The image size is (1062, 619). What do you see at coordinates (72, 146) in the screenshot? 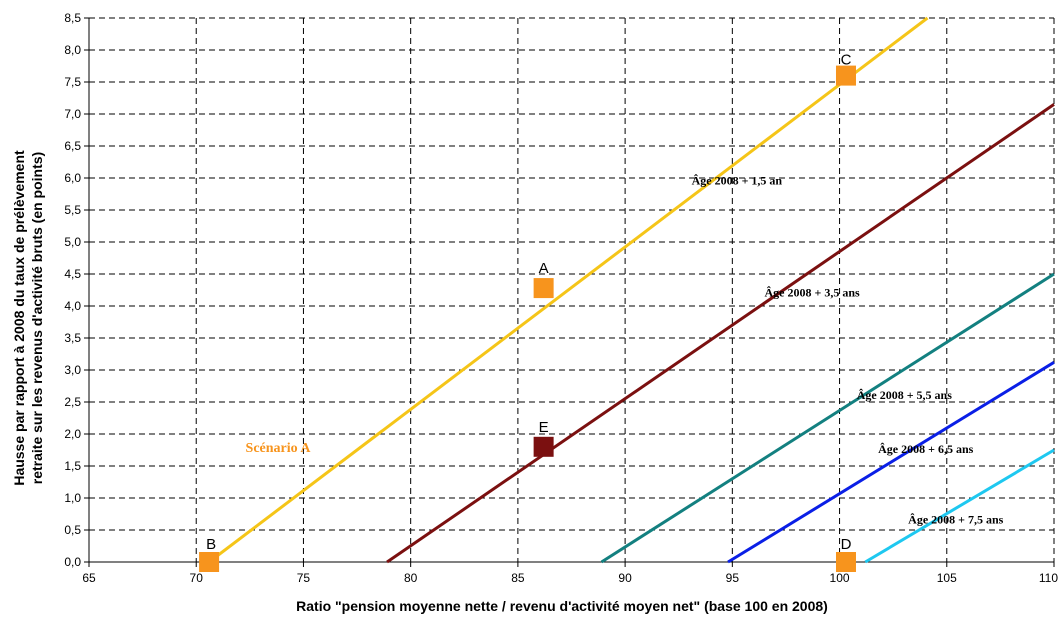
I see `y-tick-label-13: 6,5` at bounding box center [72, 146].